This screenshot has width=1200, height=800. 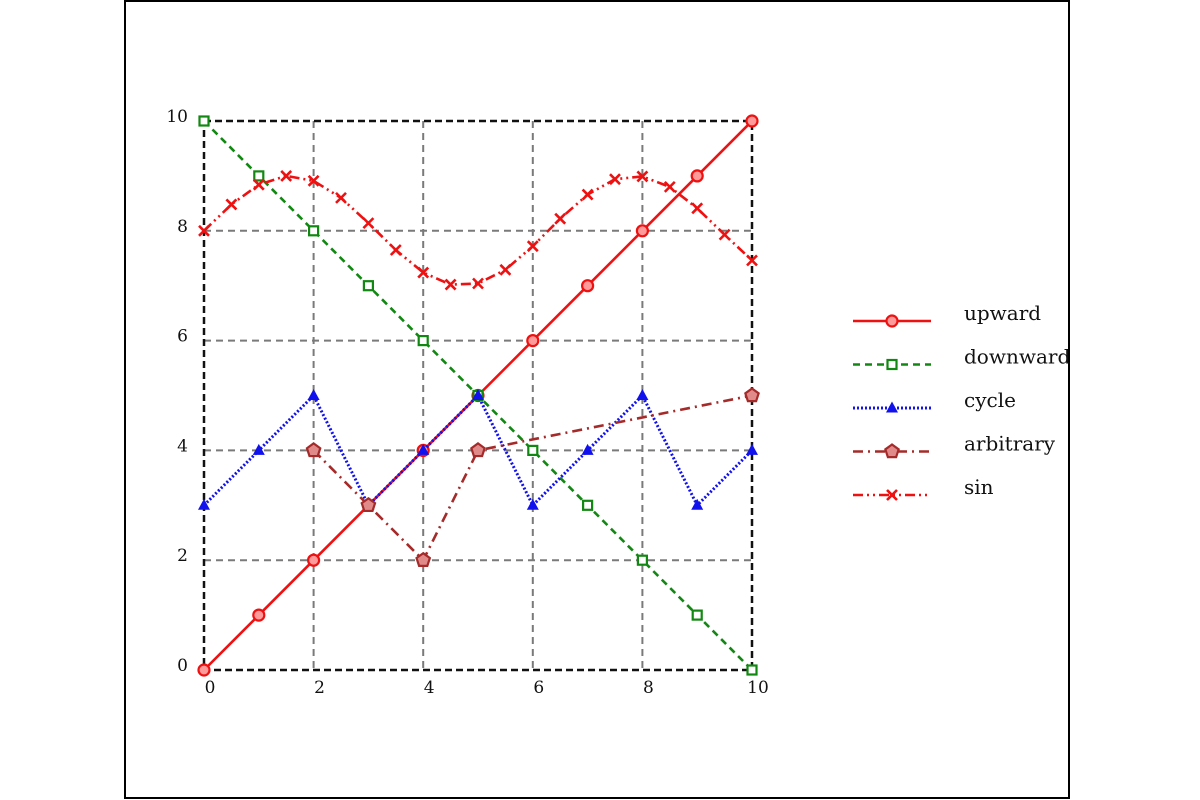 What do you see at coordinates (648, 688) in the screenshot?
I see `x-tick-label: 8` at bounding box center [648, 688].